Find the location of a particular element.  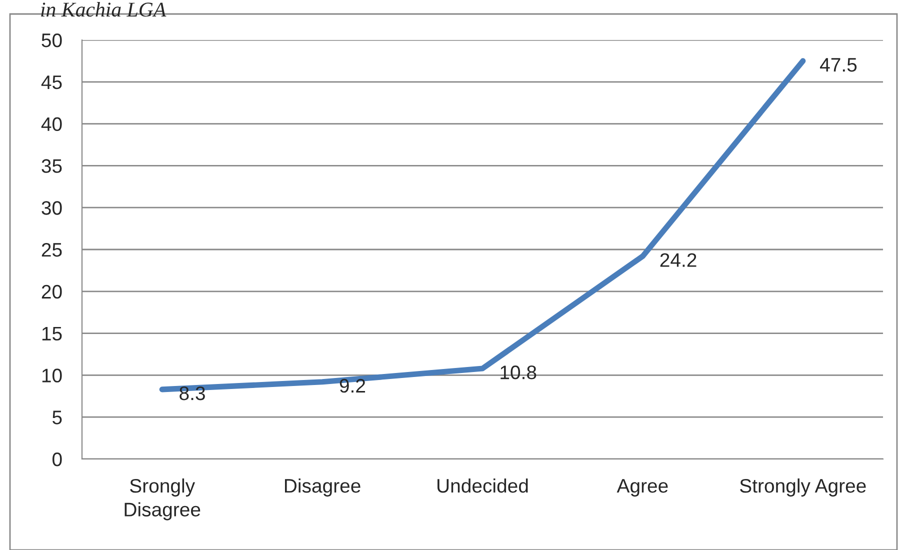

y-tick-label: 50 is located at coordinates (52, 40).